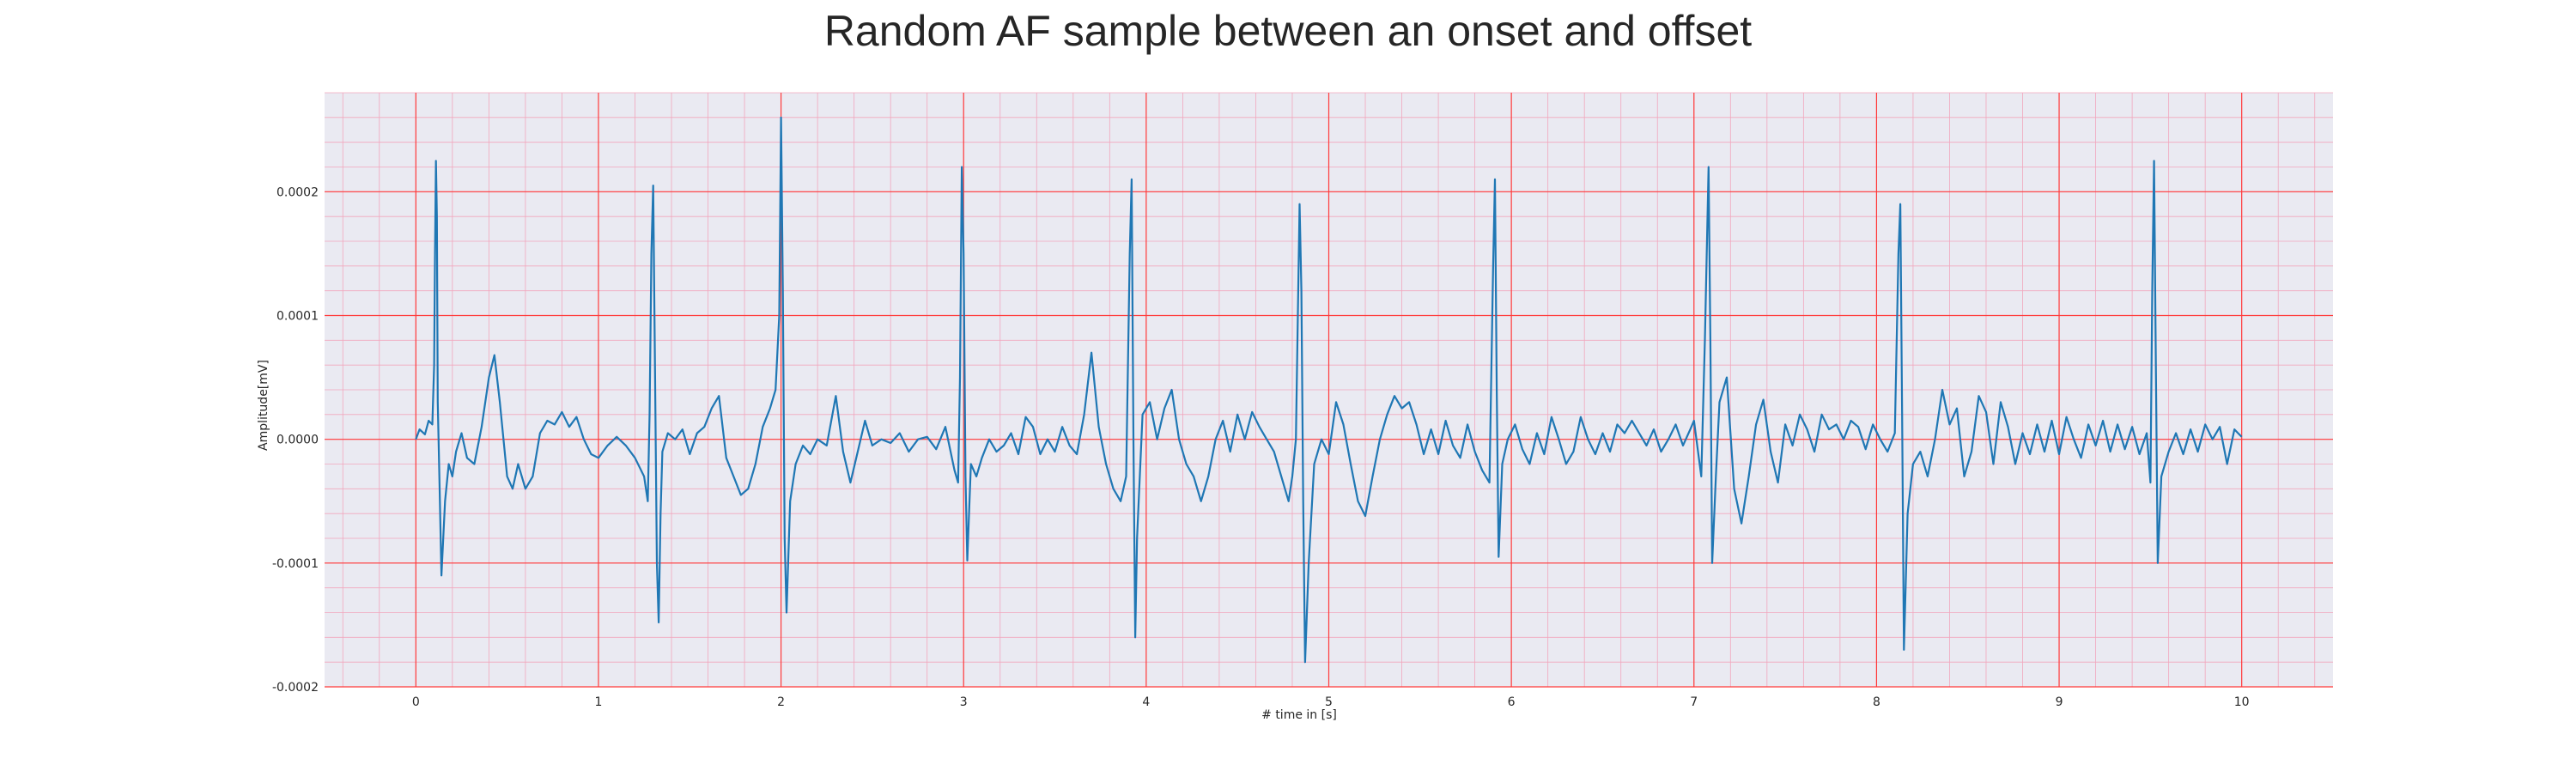 This screenshot has height=777, width=2576. I want to click on x-tick-labels: 0 1 2 3 4 5 6 7 8 9 10, so click(1331, 702).